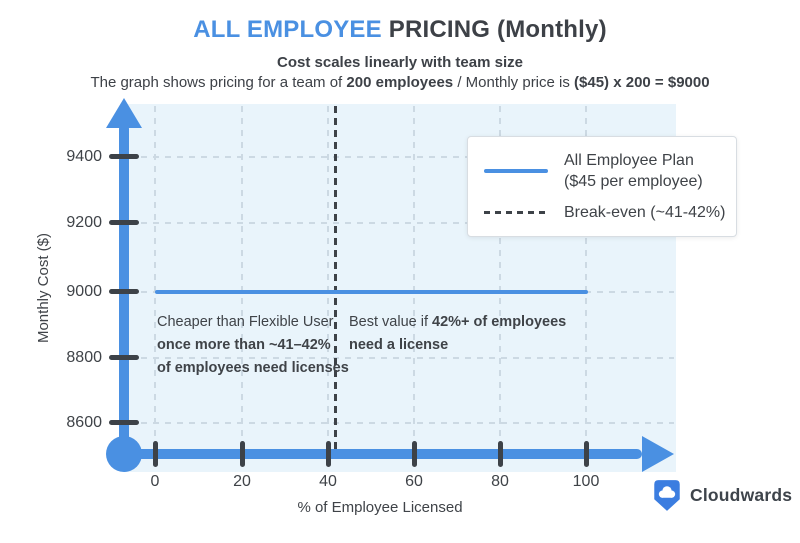 The width and height of the screenshot is (800, 543). I want to click on y-tick-label: 8600, so click(84, 422).